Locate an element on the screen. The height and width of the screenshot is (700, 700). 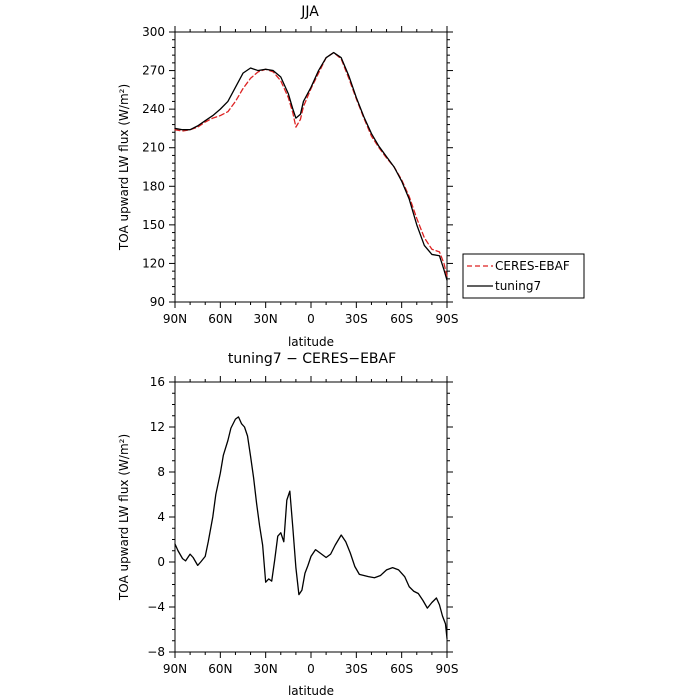
top-series-group is located at coordinates (311, 166).